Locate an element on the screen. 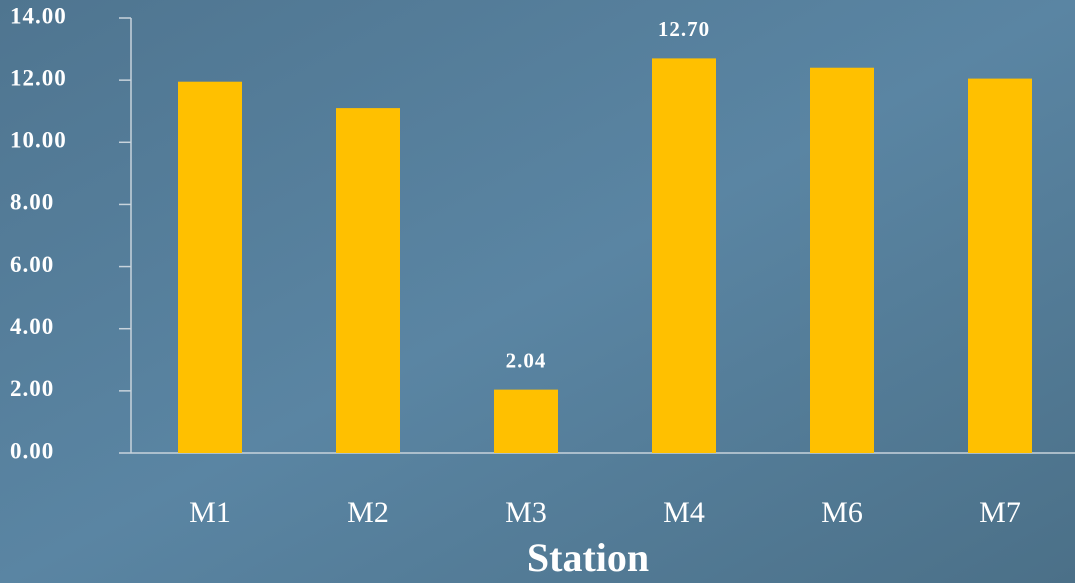  x-axis-title: Station is located at coordinates (588, 557).